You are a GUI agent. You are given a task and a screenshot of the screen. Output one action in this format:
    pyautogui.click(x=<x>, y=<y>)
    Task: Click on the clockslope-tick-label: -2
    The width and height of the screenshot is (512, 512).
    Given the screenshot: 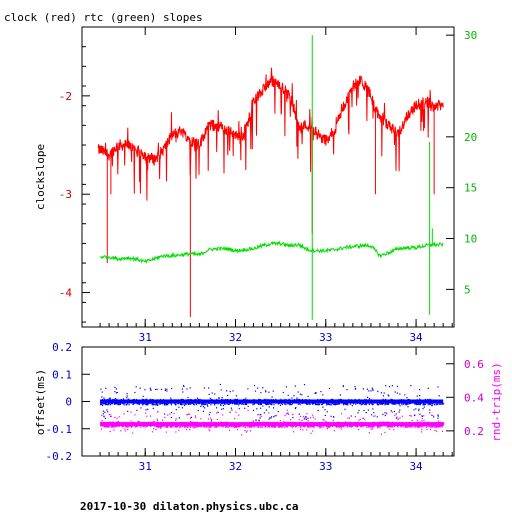 What is the action you would take?
    pyautogui.click(x=65, y=96)
    